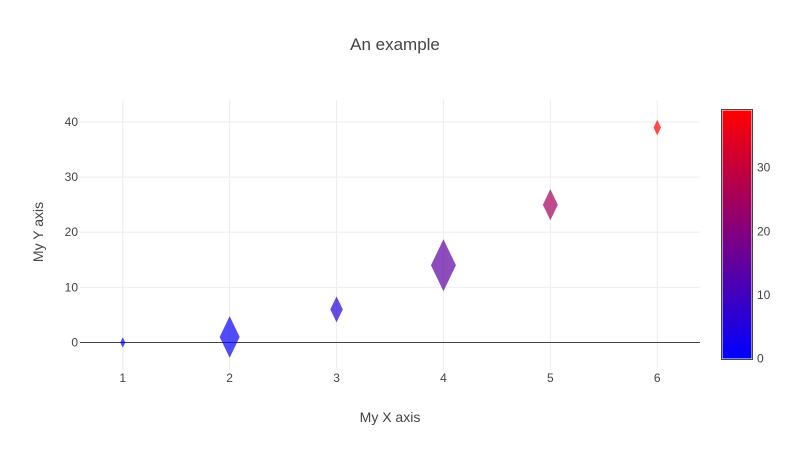 The height and width of the screenshot is (450, 791). I want to click on colorbar-tick-label: 0, so click(760, 359).